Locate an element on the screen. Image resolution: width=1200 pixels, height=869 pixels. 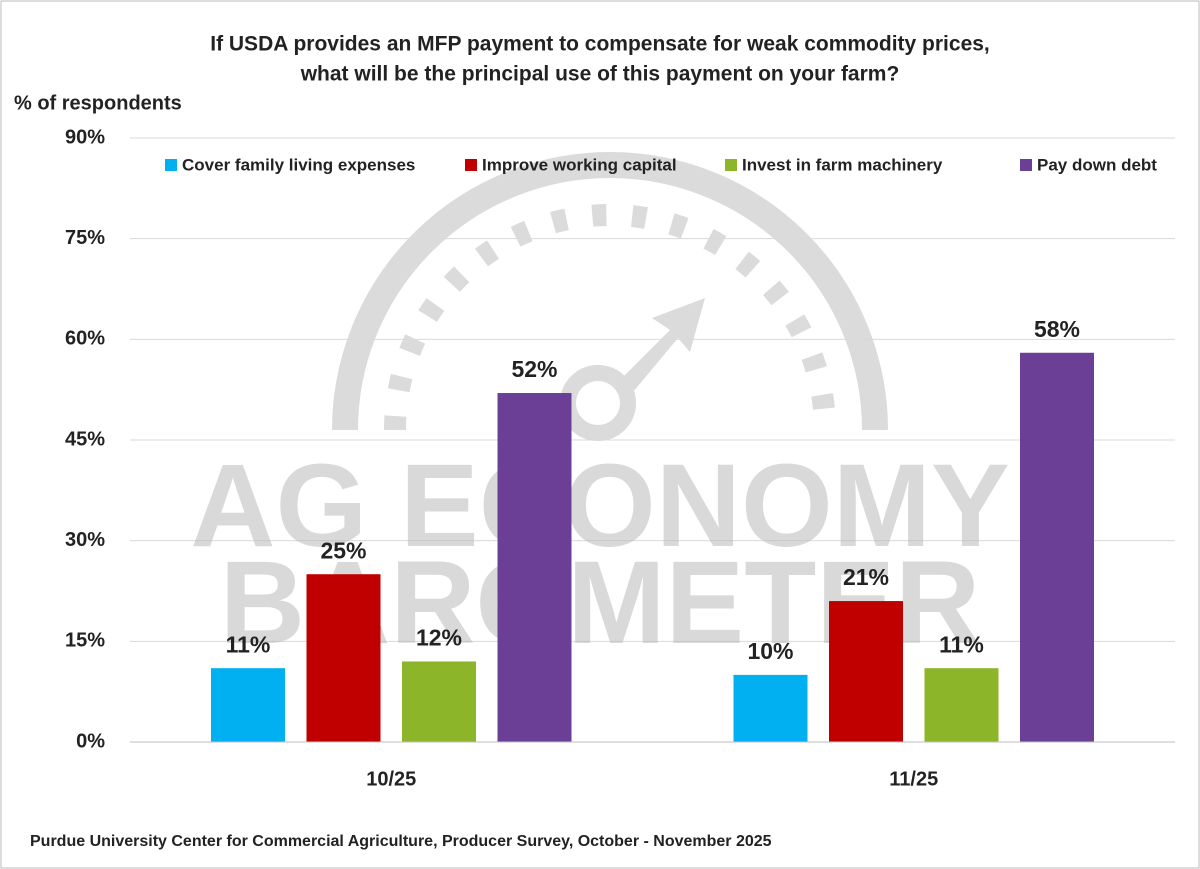
y-tick-label: 75% is located at coordinates (85, 238).